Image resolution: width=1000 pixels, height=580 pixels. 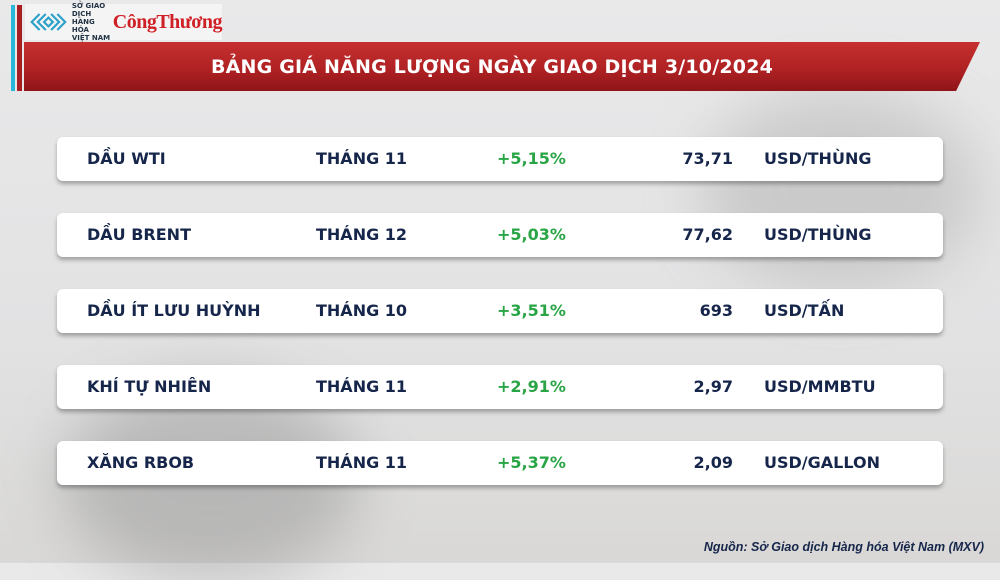 What do you see at coordinates (531, 234) in the screenshot?
I see `percent-change: +5,03%` at bounding box center [531, 234].